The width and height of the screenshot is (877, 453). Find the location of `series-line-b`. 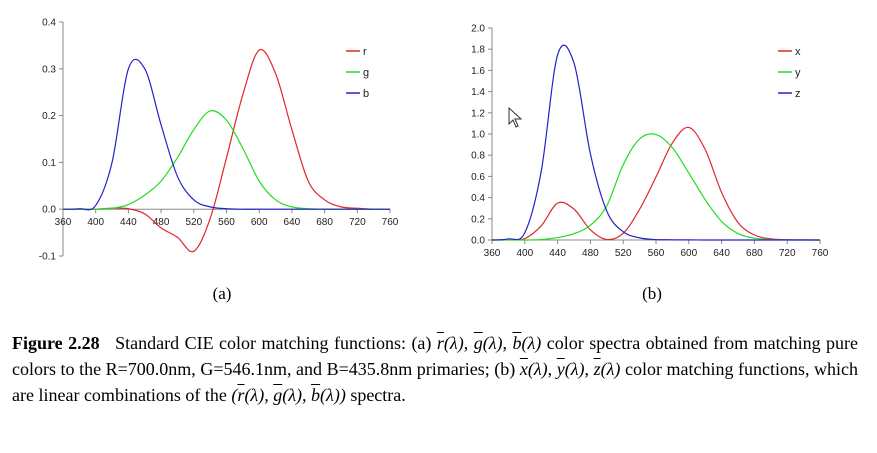

series-line-b is located at coordinates (226, 134).